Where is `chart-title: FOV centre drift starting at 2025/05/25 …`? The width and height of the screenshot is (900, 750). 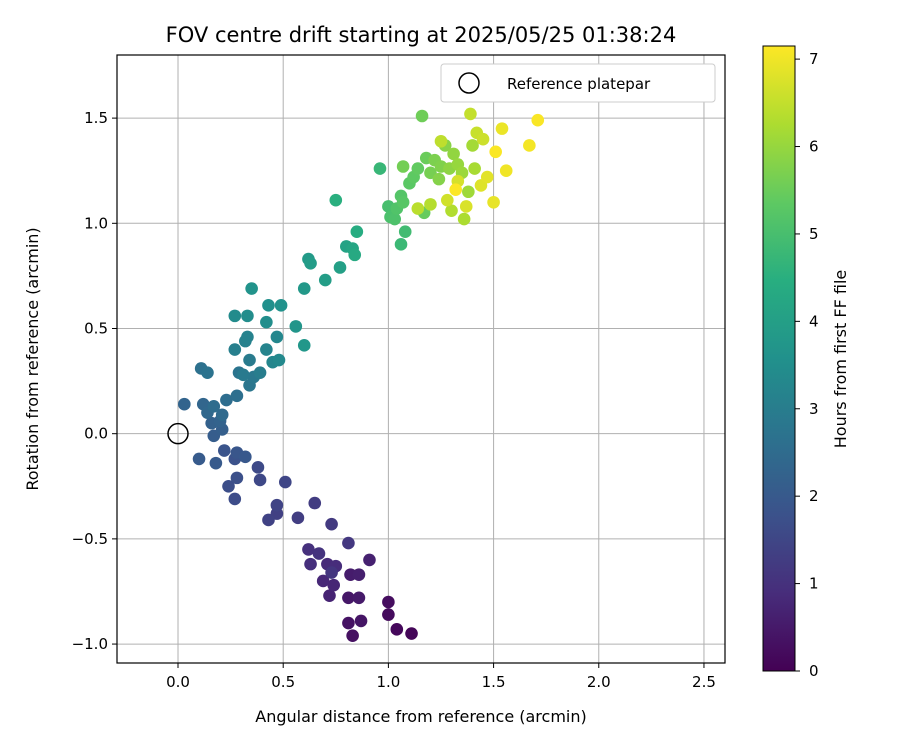 chart-title: FOV centre drift starting at 2025/05/25 … is located at coordinates (421, 35).